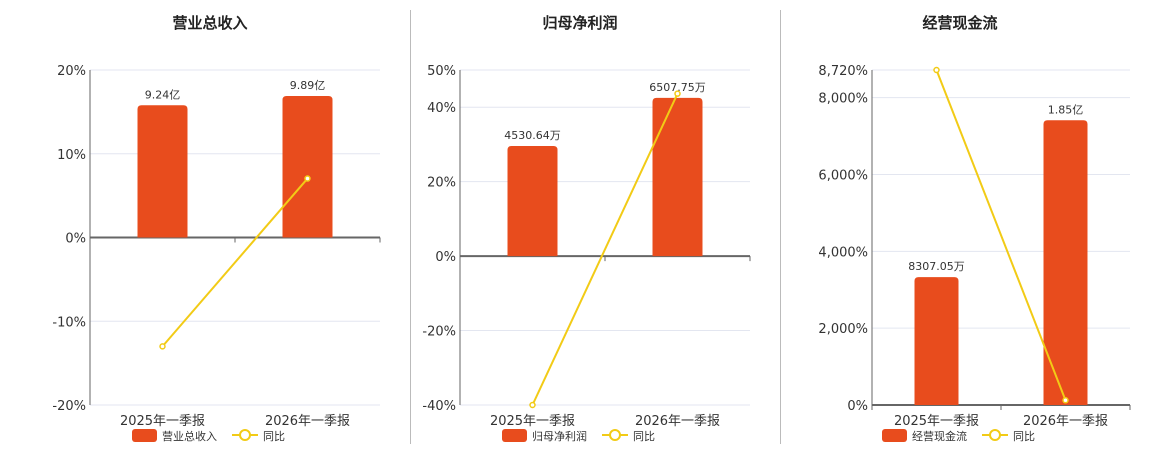  What do you see at coordinates (209, 23) in the screenshot?
I see `chart-title: 营业总收入` at bounding box center [209, 23].